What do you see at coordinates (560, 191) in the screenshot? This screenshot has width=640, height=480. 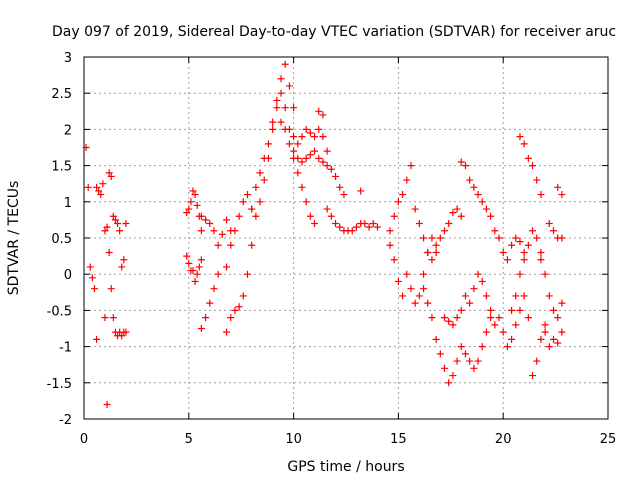 I see `series-AC` at bounding box center [560, 191].